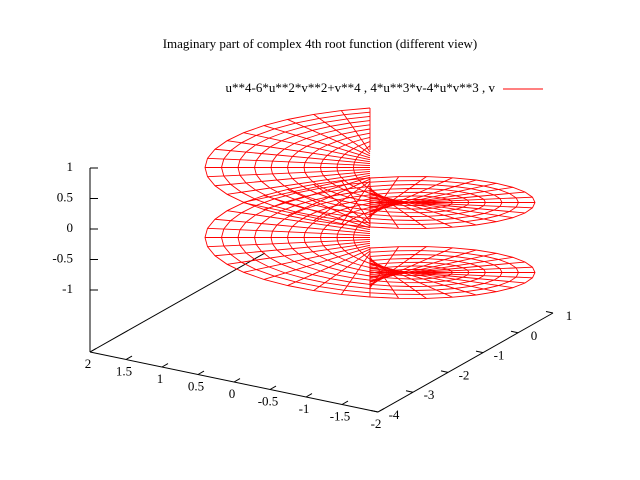 This screenshot has width=640, height=480. What do you see at coordinates (177, 302) in the screenshot?
I see `base-edge` at bounding box center [177, 302].